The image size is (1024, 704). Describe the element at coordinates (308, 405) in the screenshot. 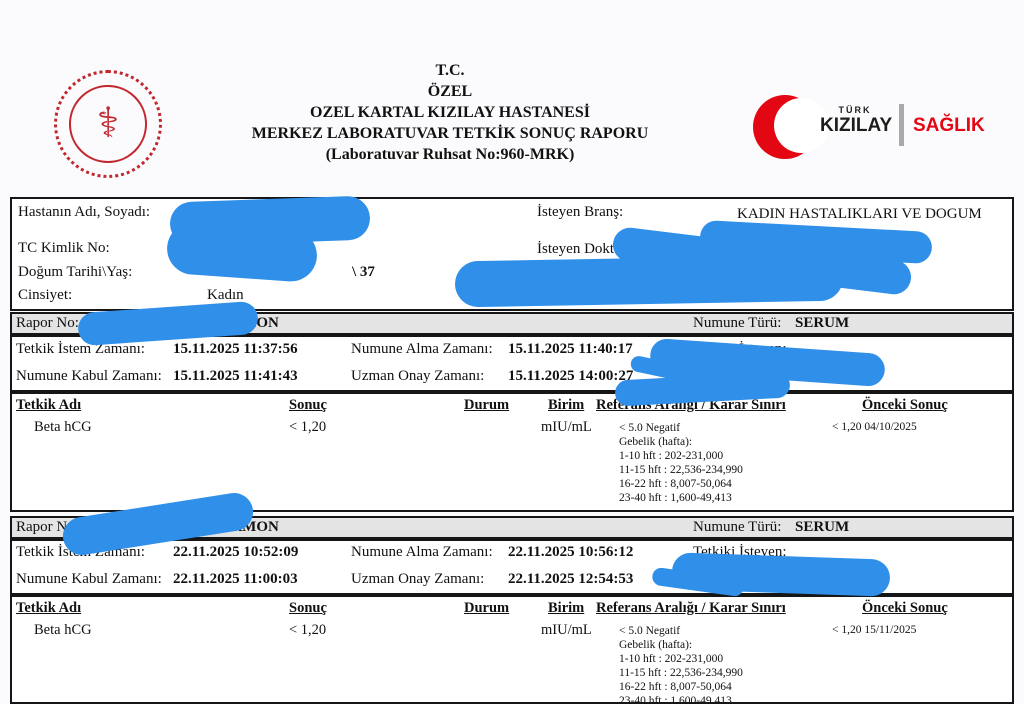

I see `col-result-1: Sonuç` at that location.